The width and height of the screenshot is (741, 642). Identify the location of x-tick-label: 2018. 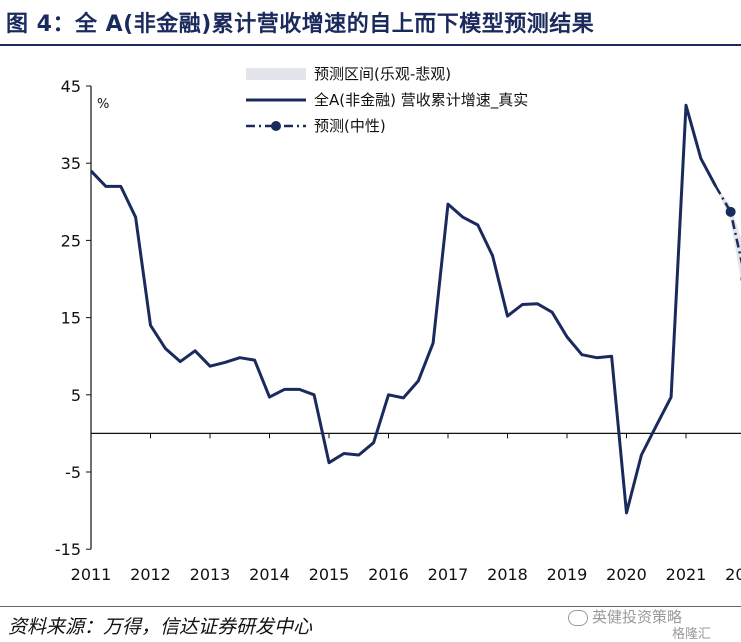
(507, 572).